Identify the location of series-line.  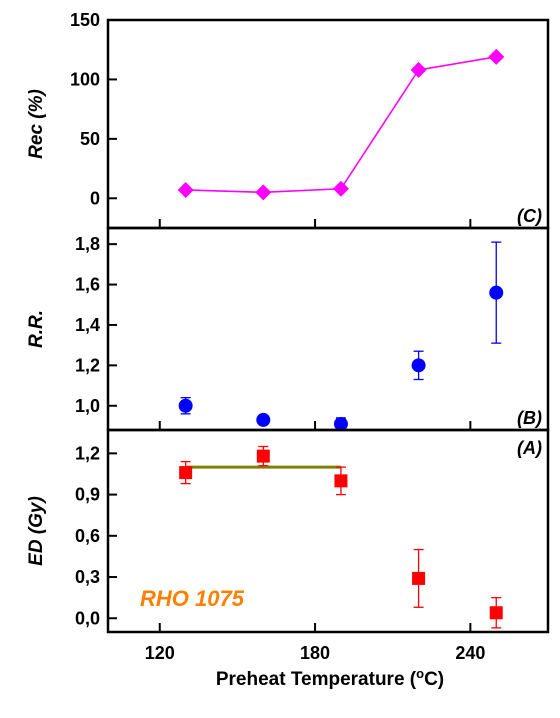
(341, 125).